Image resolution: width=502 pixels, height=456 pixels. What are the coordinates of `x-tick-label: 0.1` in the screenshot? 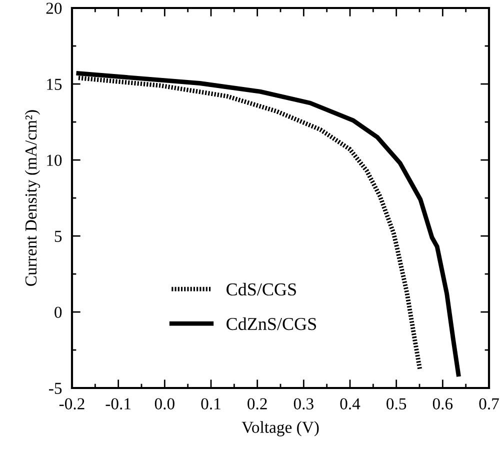 It's located at (210, 404).